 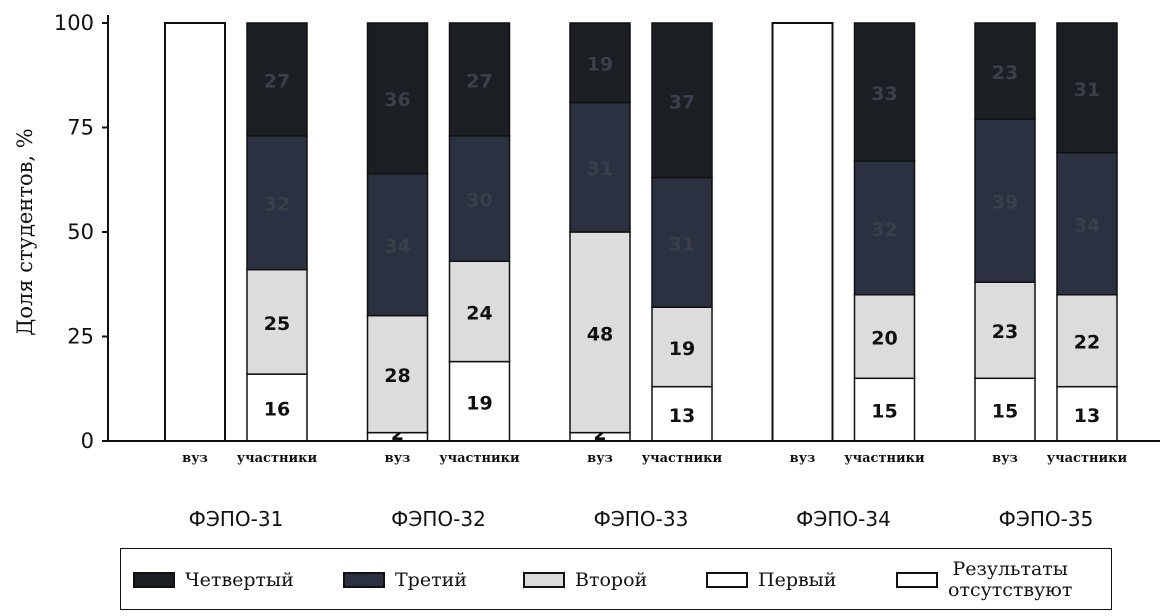 What do you see at coordinates (80, 128) in the screenshot?
I see `y-tick-label: 75` at bounding box center [80, 128].